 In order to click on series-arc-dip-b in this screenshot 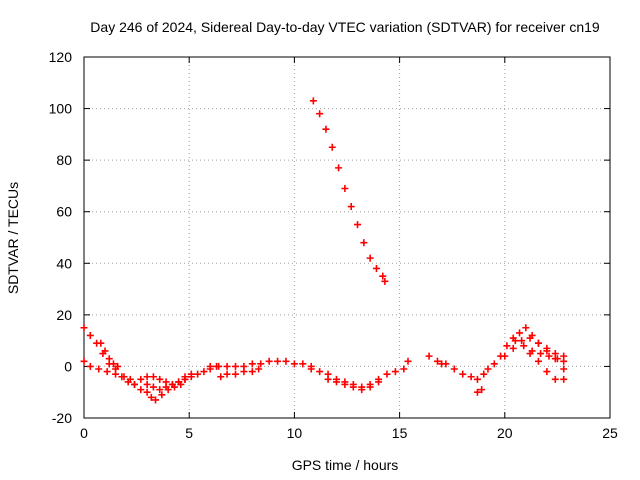, I will do `click(353, 384)`.